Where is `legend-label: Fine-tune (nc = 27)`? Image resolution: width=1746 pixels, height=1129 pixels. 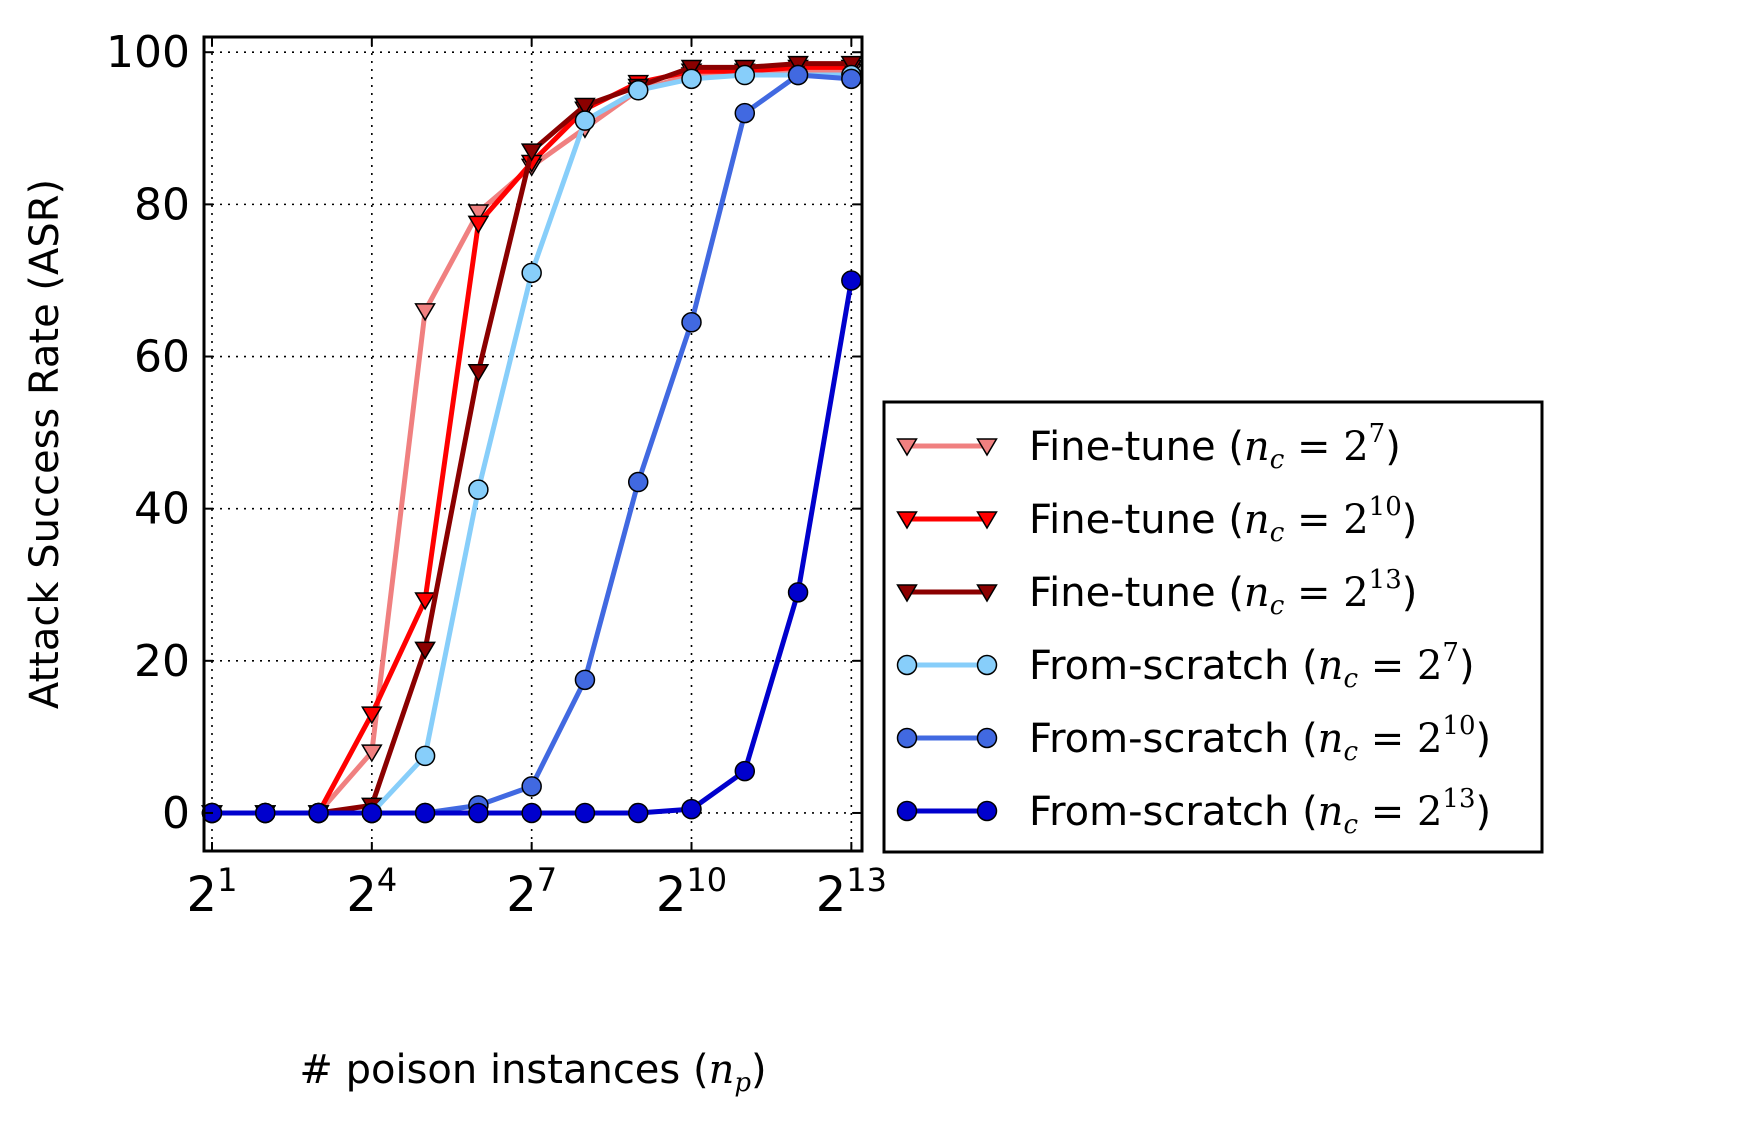 legend-label: Fine-tune (nc = 27) is located at coordinates (1215, 447).